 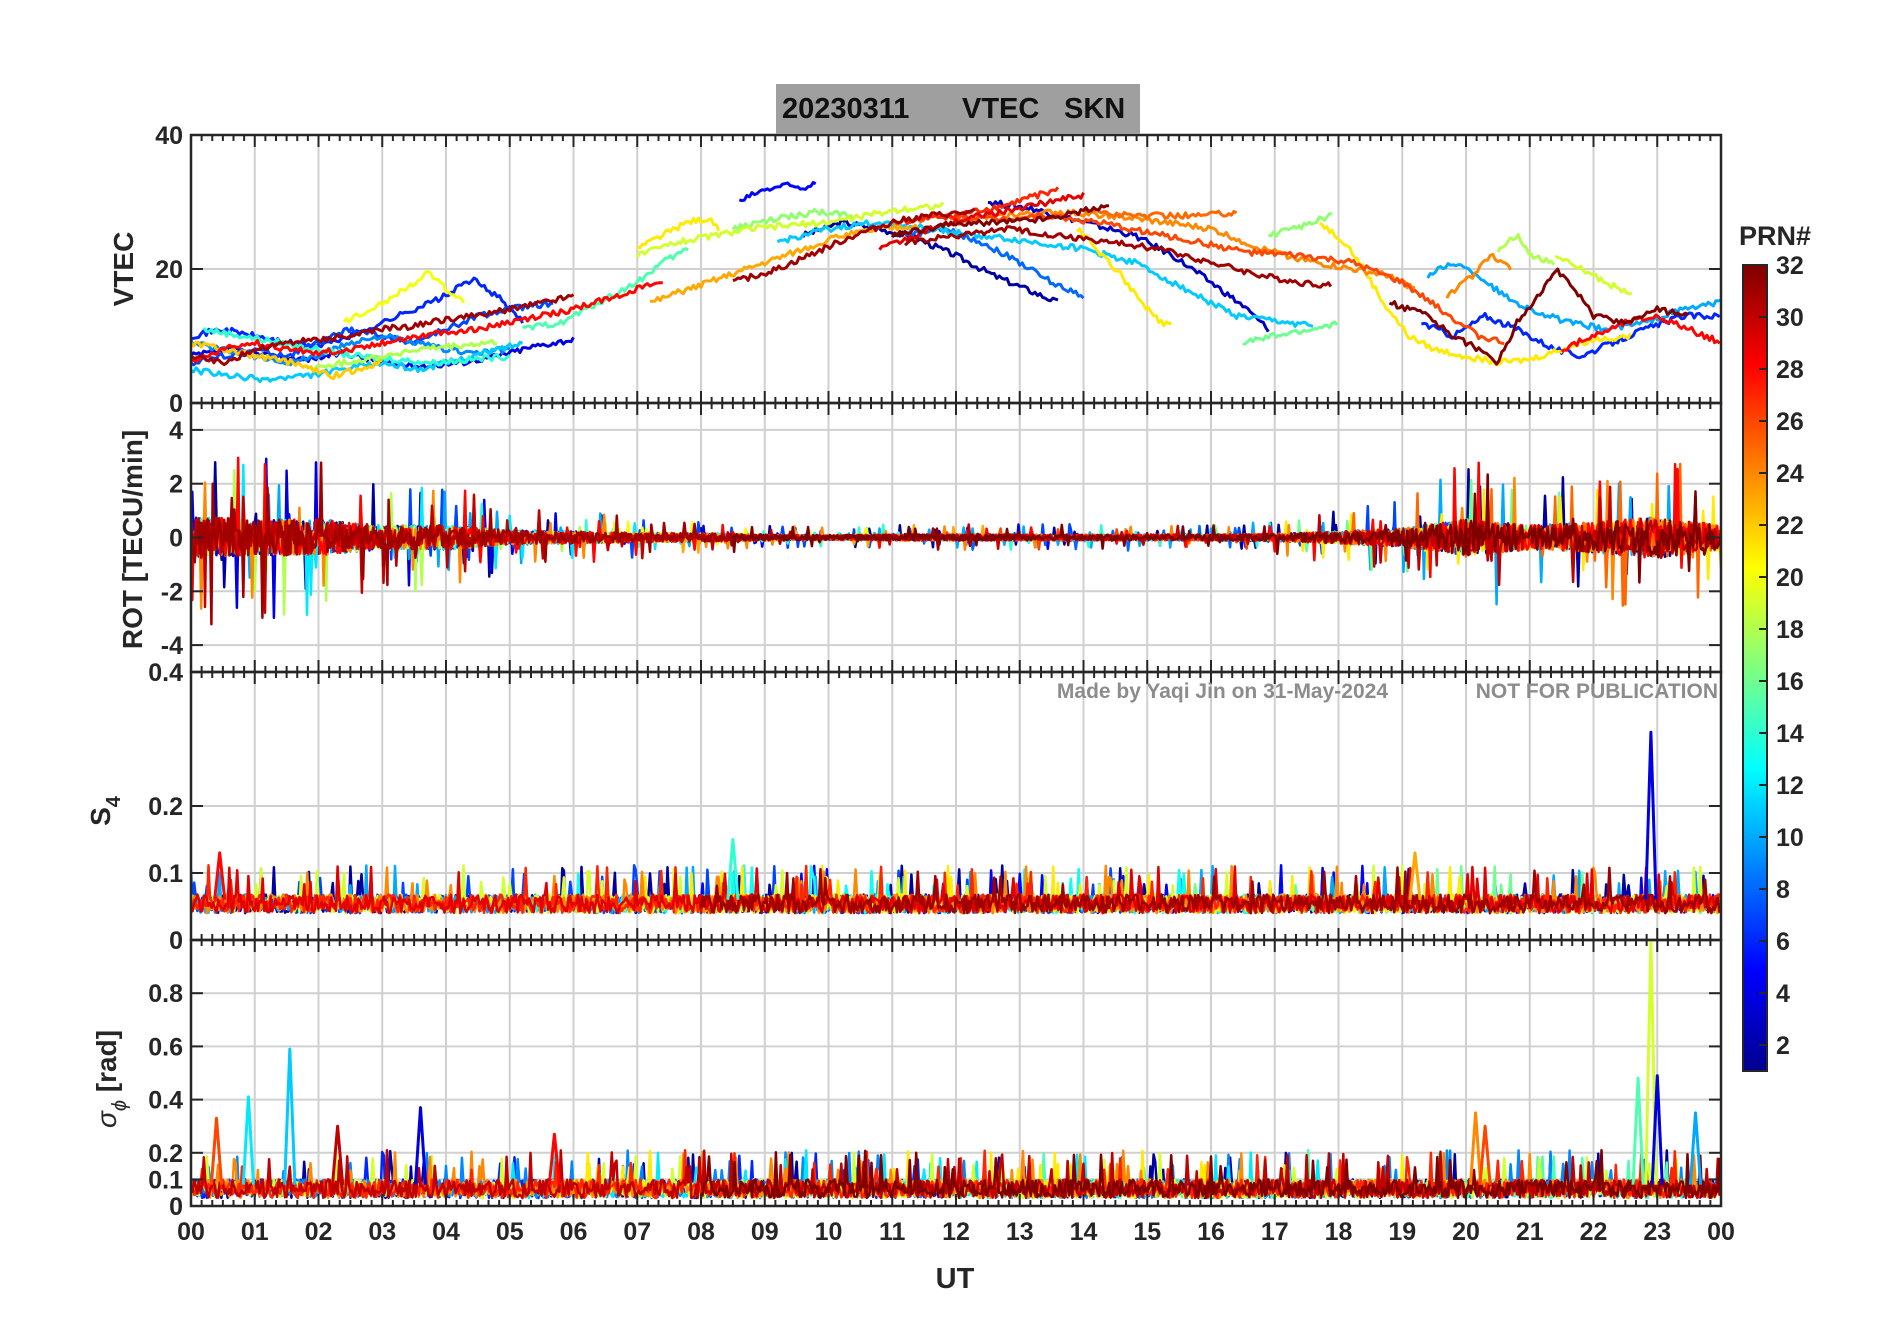 What do you see at coordinates (1594, 1232) in the screenshot?
I see `x-tick-label: 22` at bounding box center [1594, 1232].